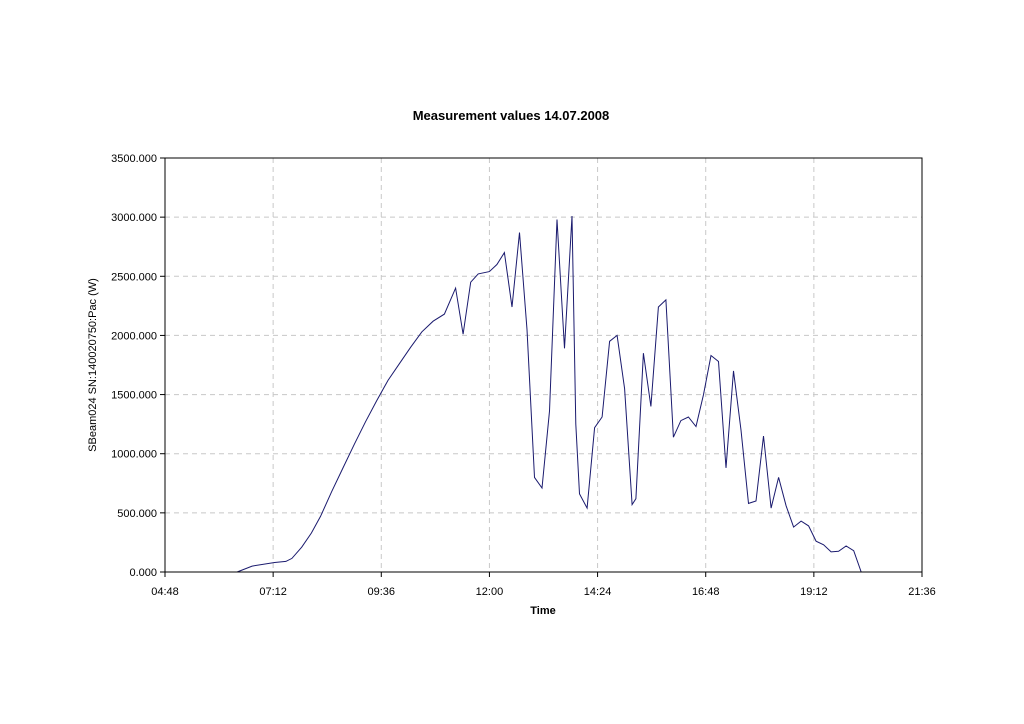 This screenshot has height=724, width=1024. Describe the element at coordinates (814, 592) in the screenshot. I see `x-tick-label: 19:12` at that location.